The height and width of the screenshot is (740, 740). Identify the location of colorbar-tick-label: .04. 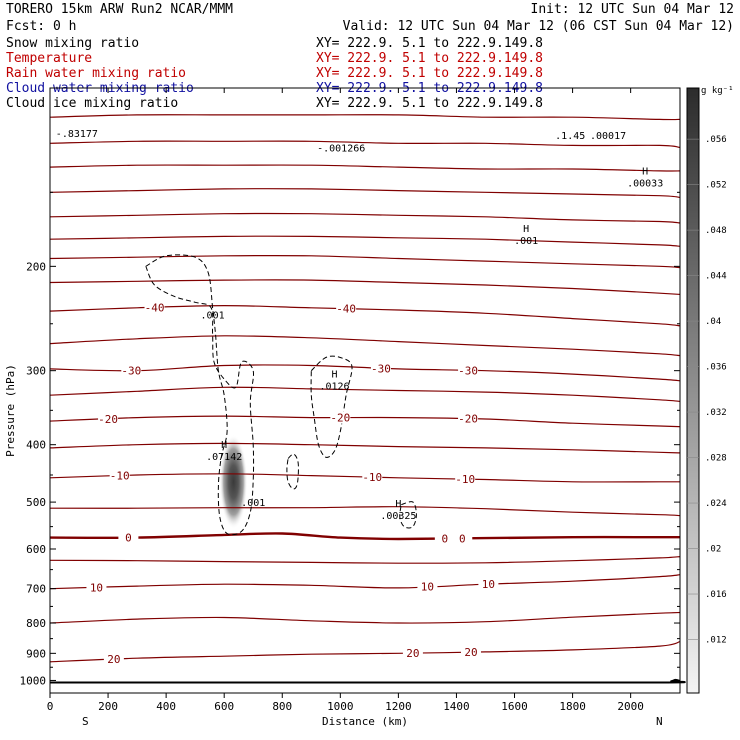
(713, 322).